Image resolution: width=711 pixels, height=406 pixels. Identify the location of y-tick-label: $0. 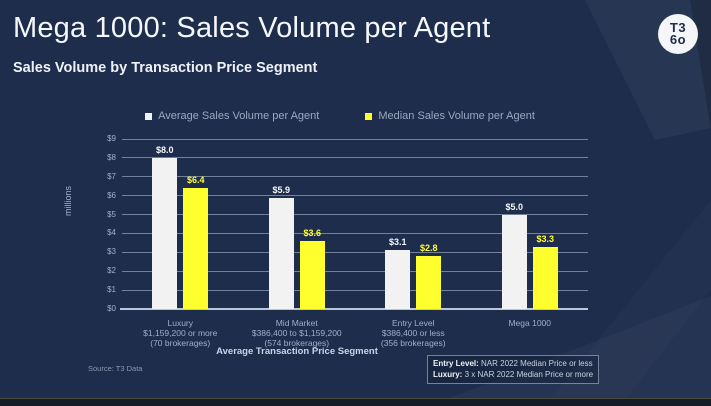
(111, 308).